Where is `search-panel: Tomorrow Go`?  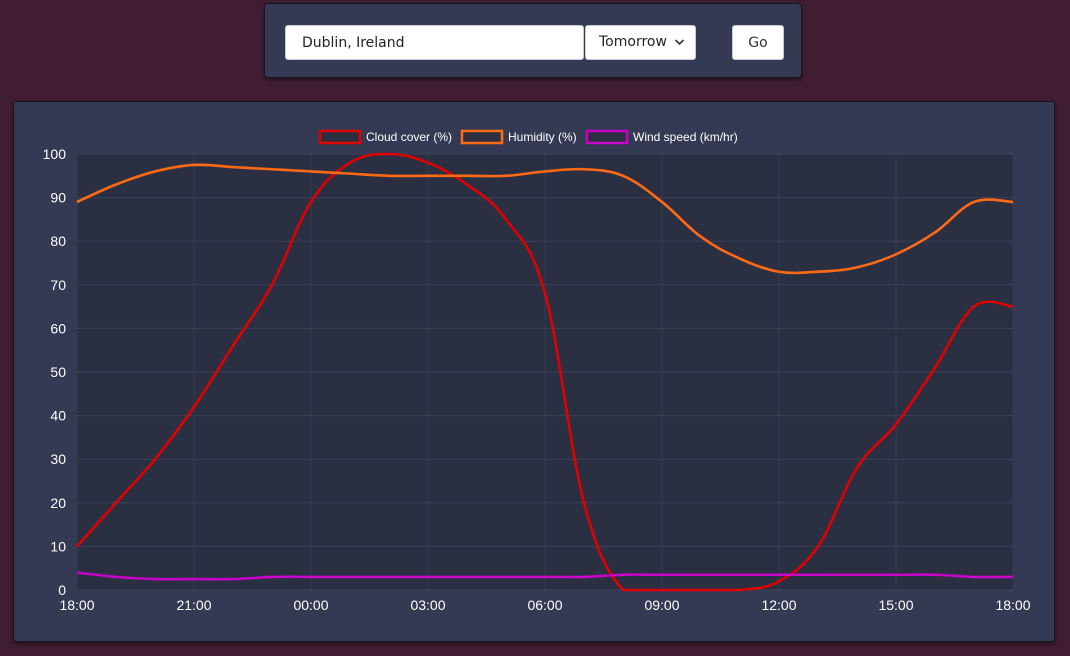
search-panel: Tomorrow Go is located at coordinates (533, 40).